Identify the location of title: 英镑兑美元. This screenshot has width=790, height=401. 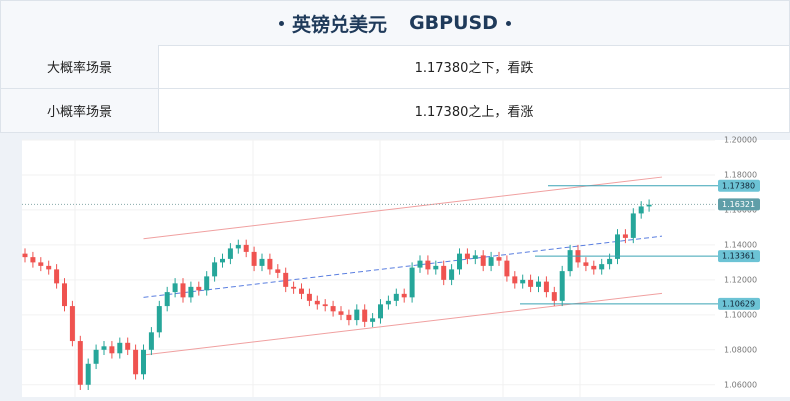
(340, 24).